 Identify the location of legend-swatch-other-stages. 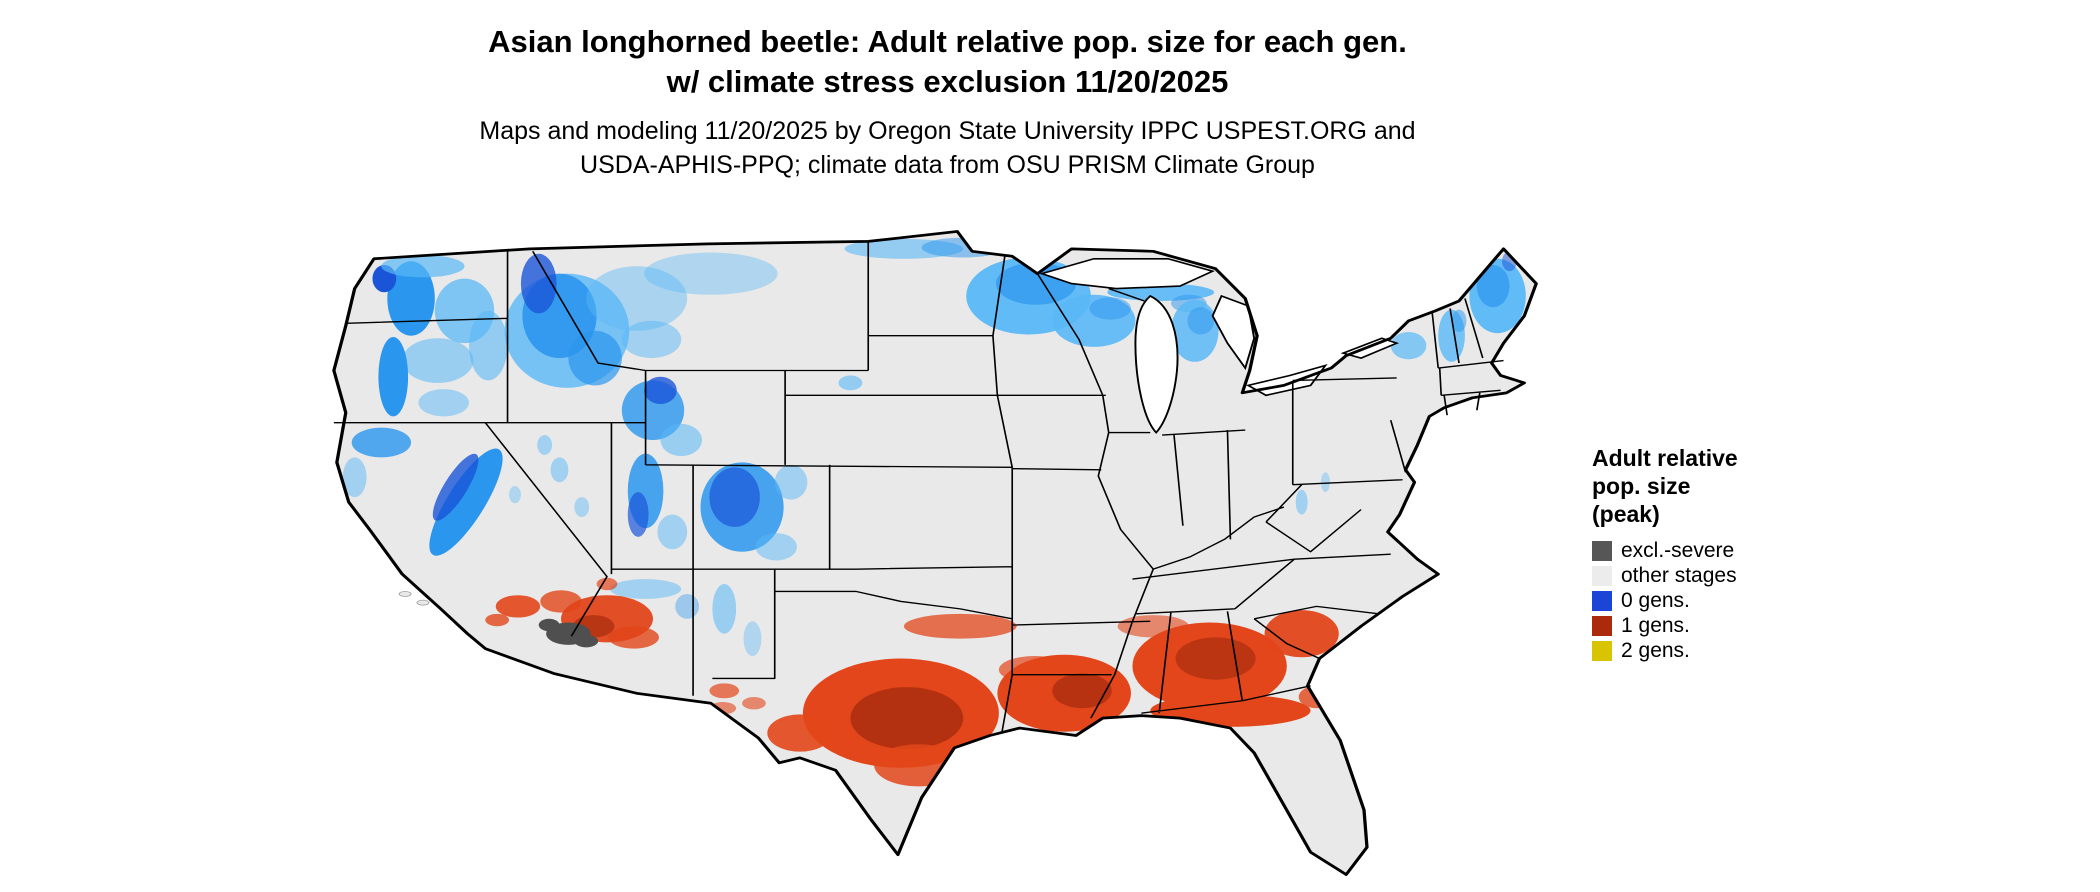
(1602, 575).